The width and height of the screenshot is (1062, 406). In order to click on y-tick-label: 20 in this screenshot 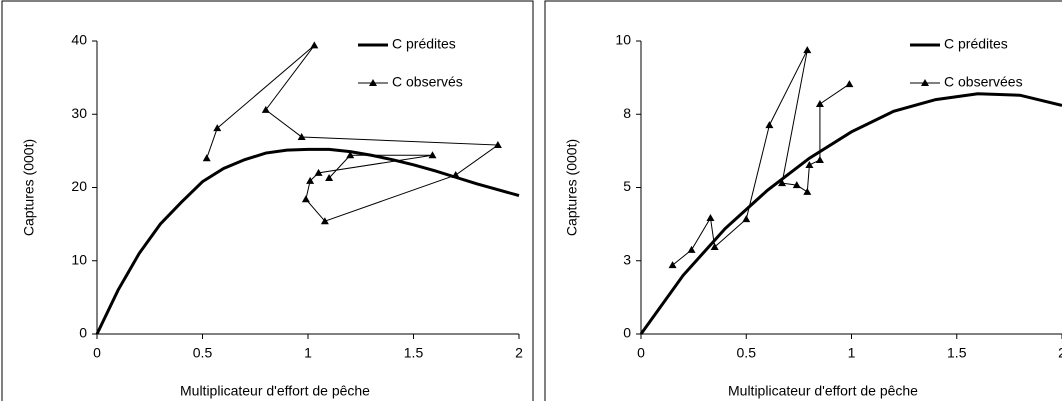, I will do `click(79, 186)`.